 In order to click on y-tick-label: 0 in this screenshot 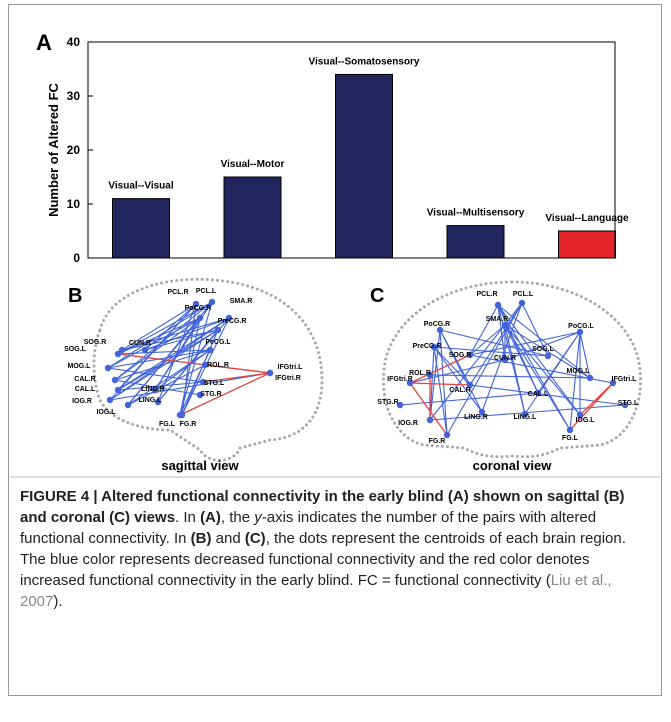, I will do `click(76, 258)`.